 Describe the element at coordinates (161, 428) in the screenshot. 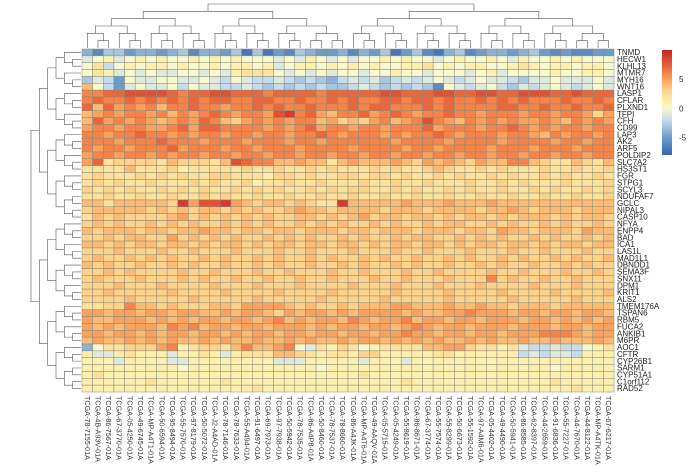

I see `column-label: TCGA-50-6594-01A` at that location.